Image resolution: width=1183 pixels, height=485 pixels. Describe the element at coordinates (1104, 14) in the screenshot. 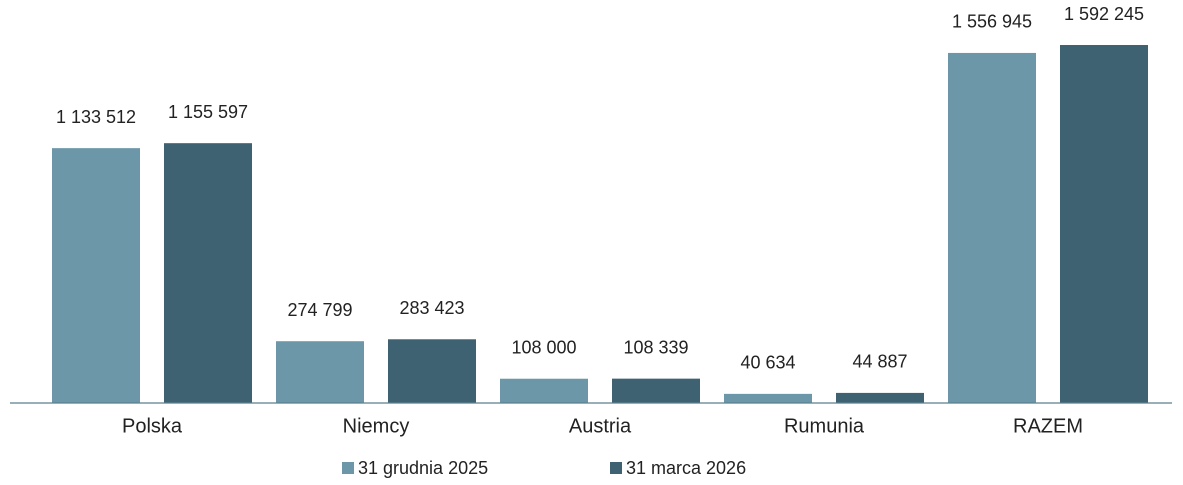

I see `value-label: 1 592 245` at that location.